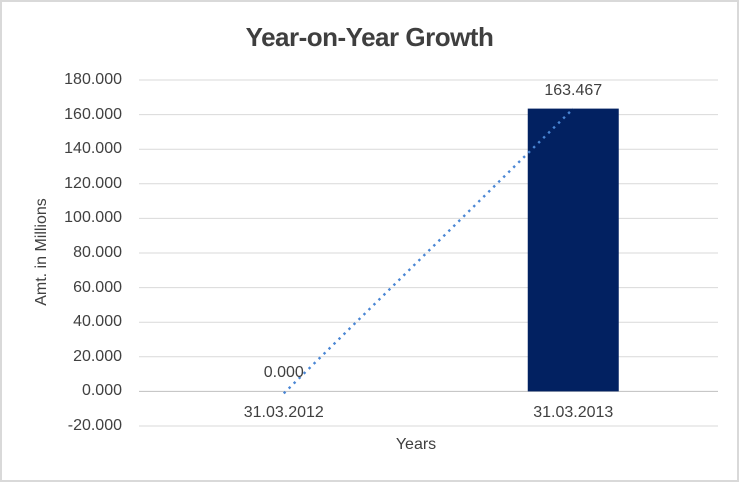  Describe the element at coordinates (101, 391) in the screenshot. I see `y-tick-label: 0.000` at that location.